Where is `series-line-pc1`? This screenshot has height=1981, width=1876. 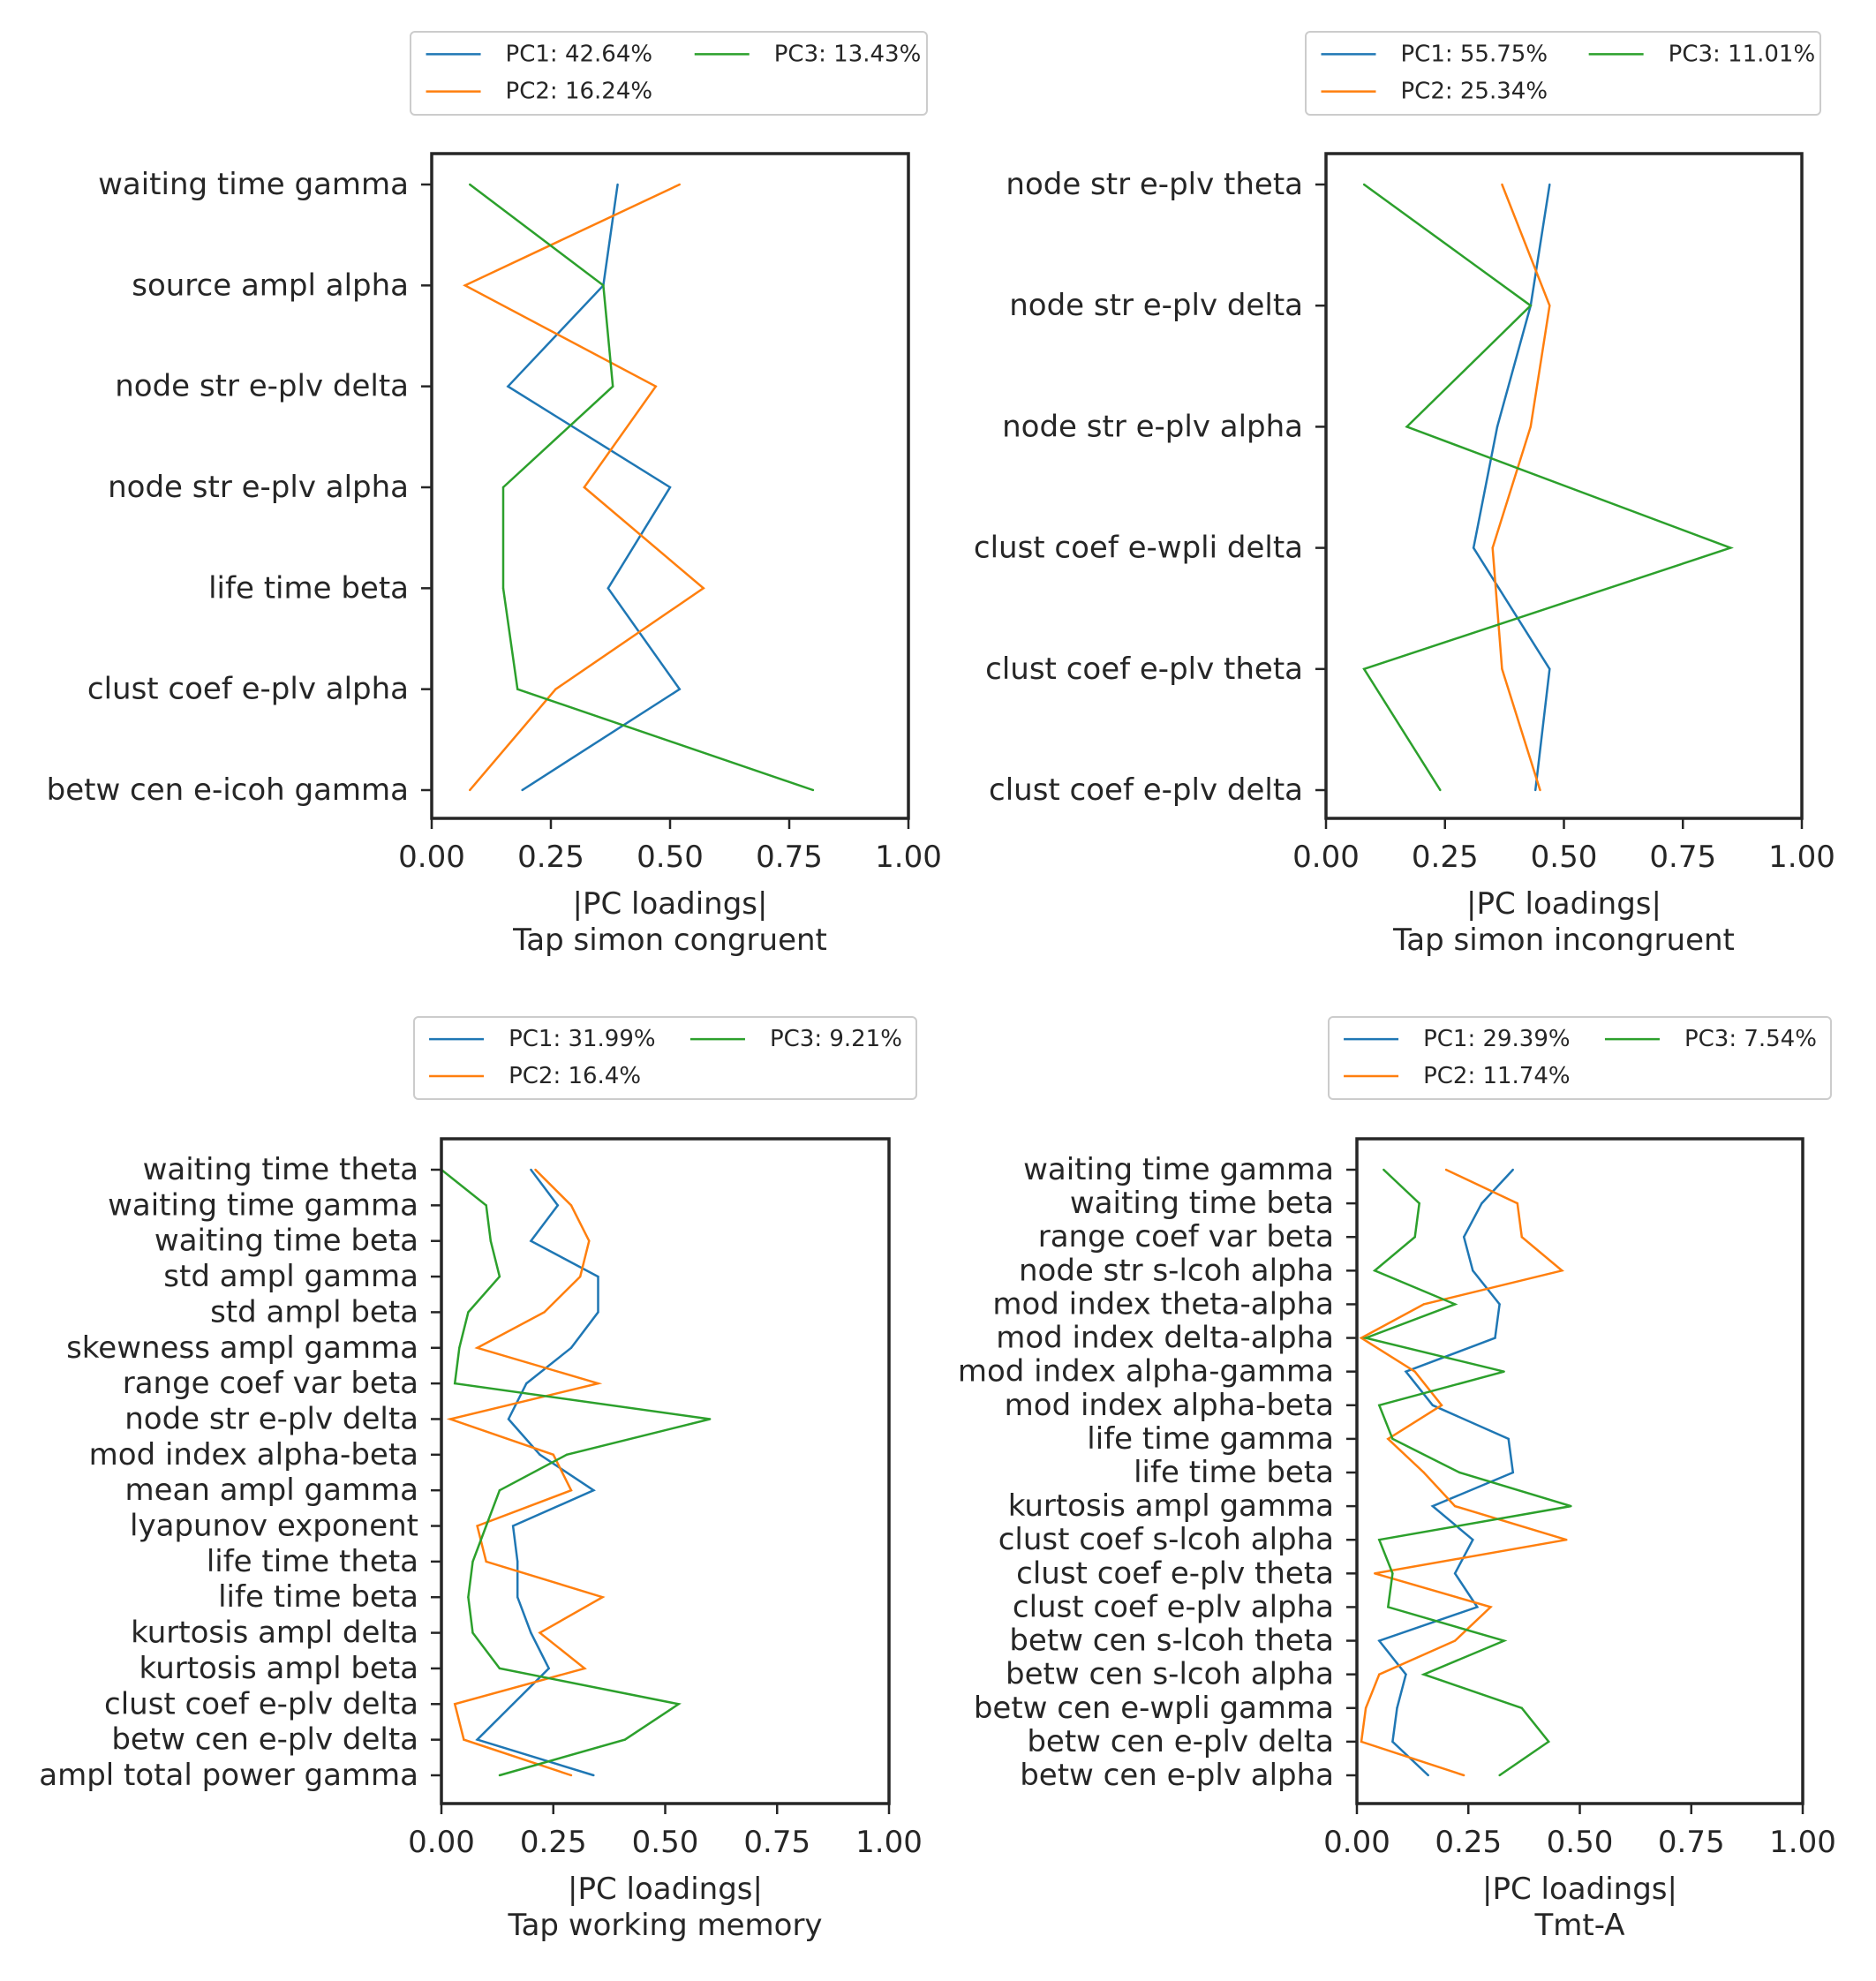 series-line-pc1 is located at coordinates (594, 488).